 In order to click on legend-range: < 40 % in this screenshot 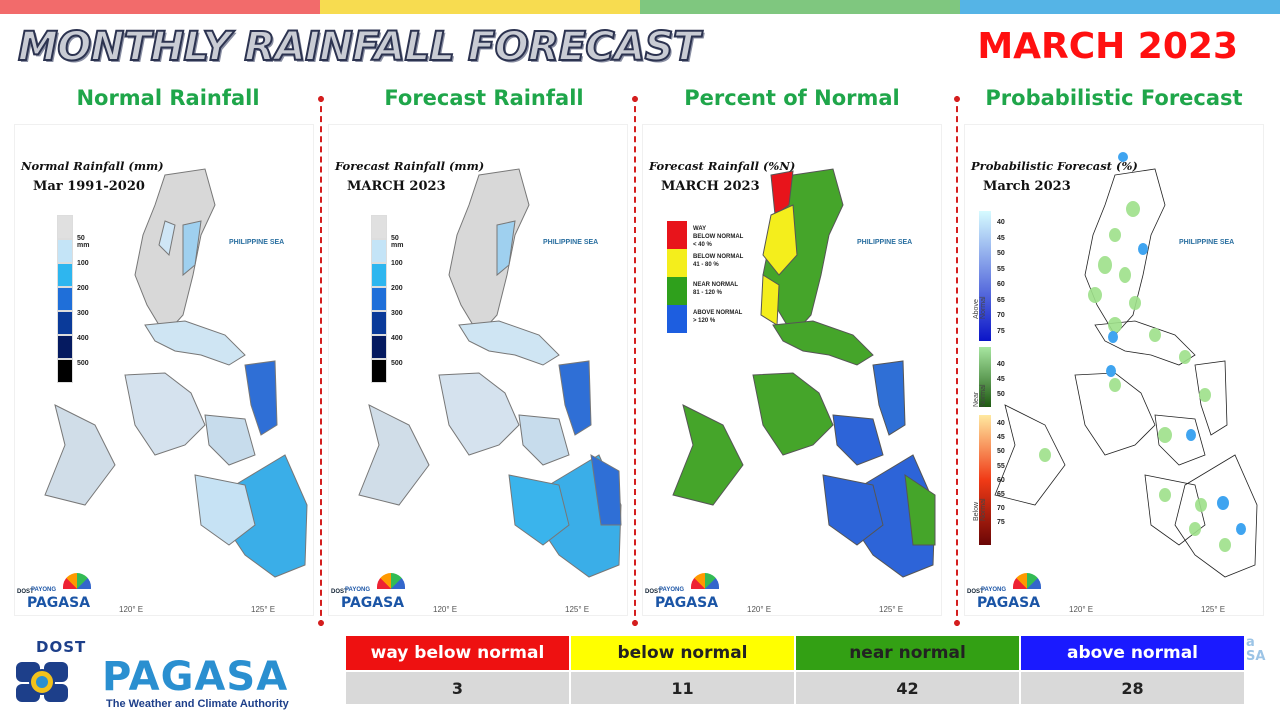, I will do `click(702, 245)`.